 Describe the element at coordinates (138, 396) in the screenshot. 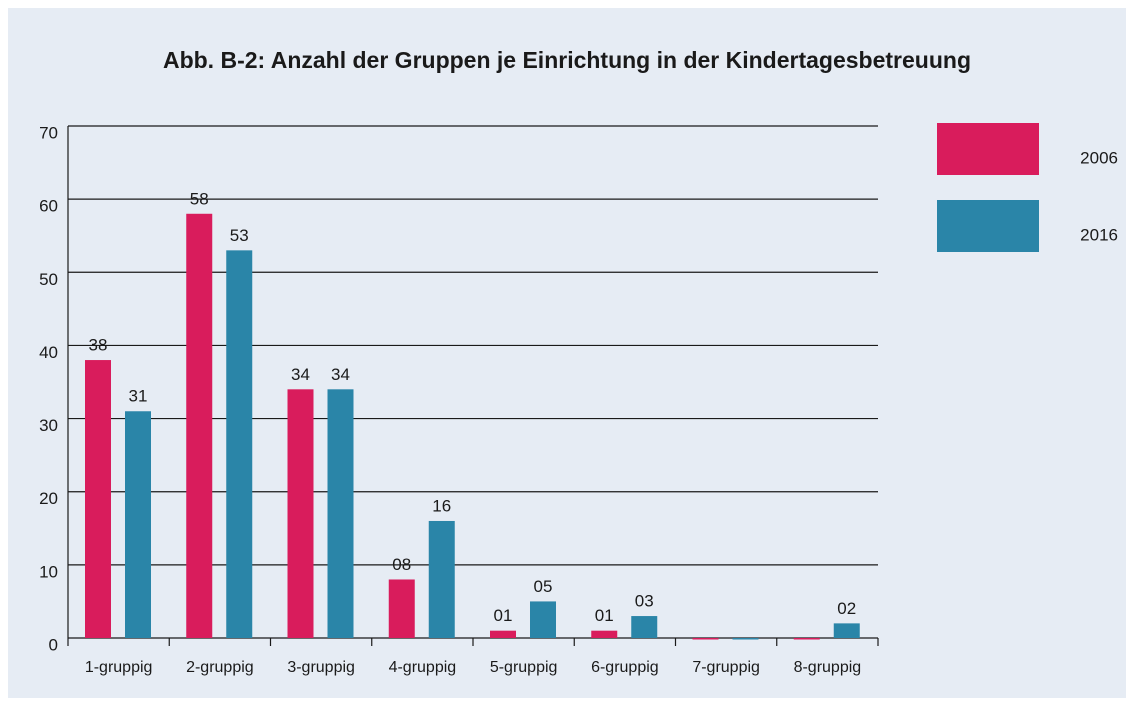

I see `data-label: 31` at that location.